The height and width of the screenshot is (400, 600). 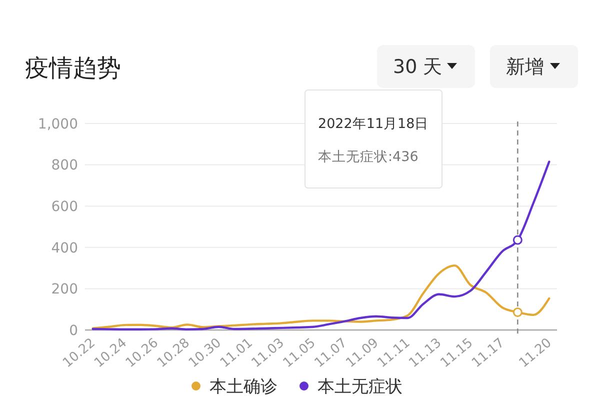 I want to click on legend-label: 本土无症状, so click(x=360, y=387).